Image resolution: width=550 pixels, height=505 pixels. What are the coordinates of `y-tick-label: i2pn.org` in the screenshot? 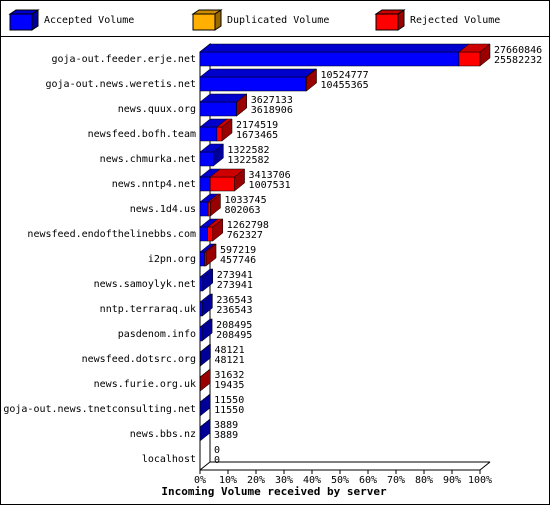 It's located at (172, 259).